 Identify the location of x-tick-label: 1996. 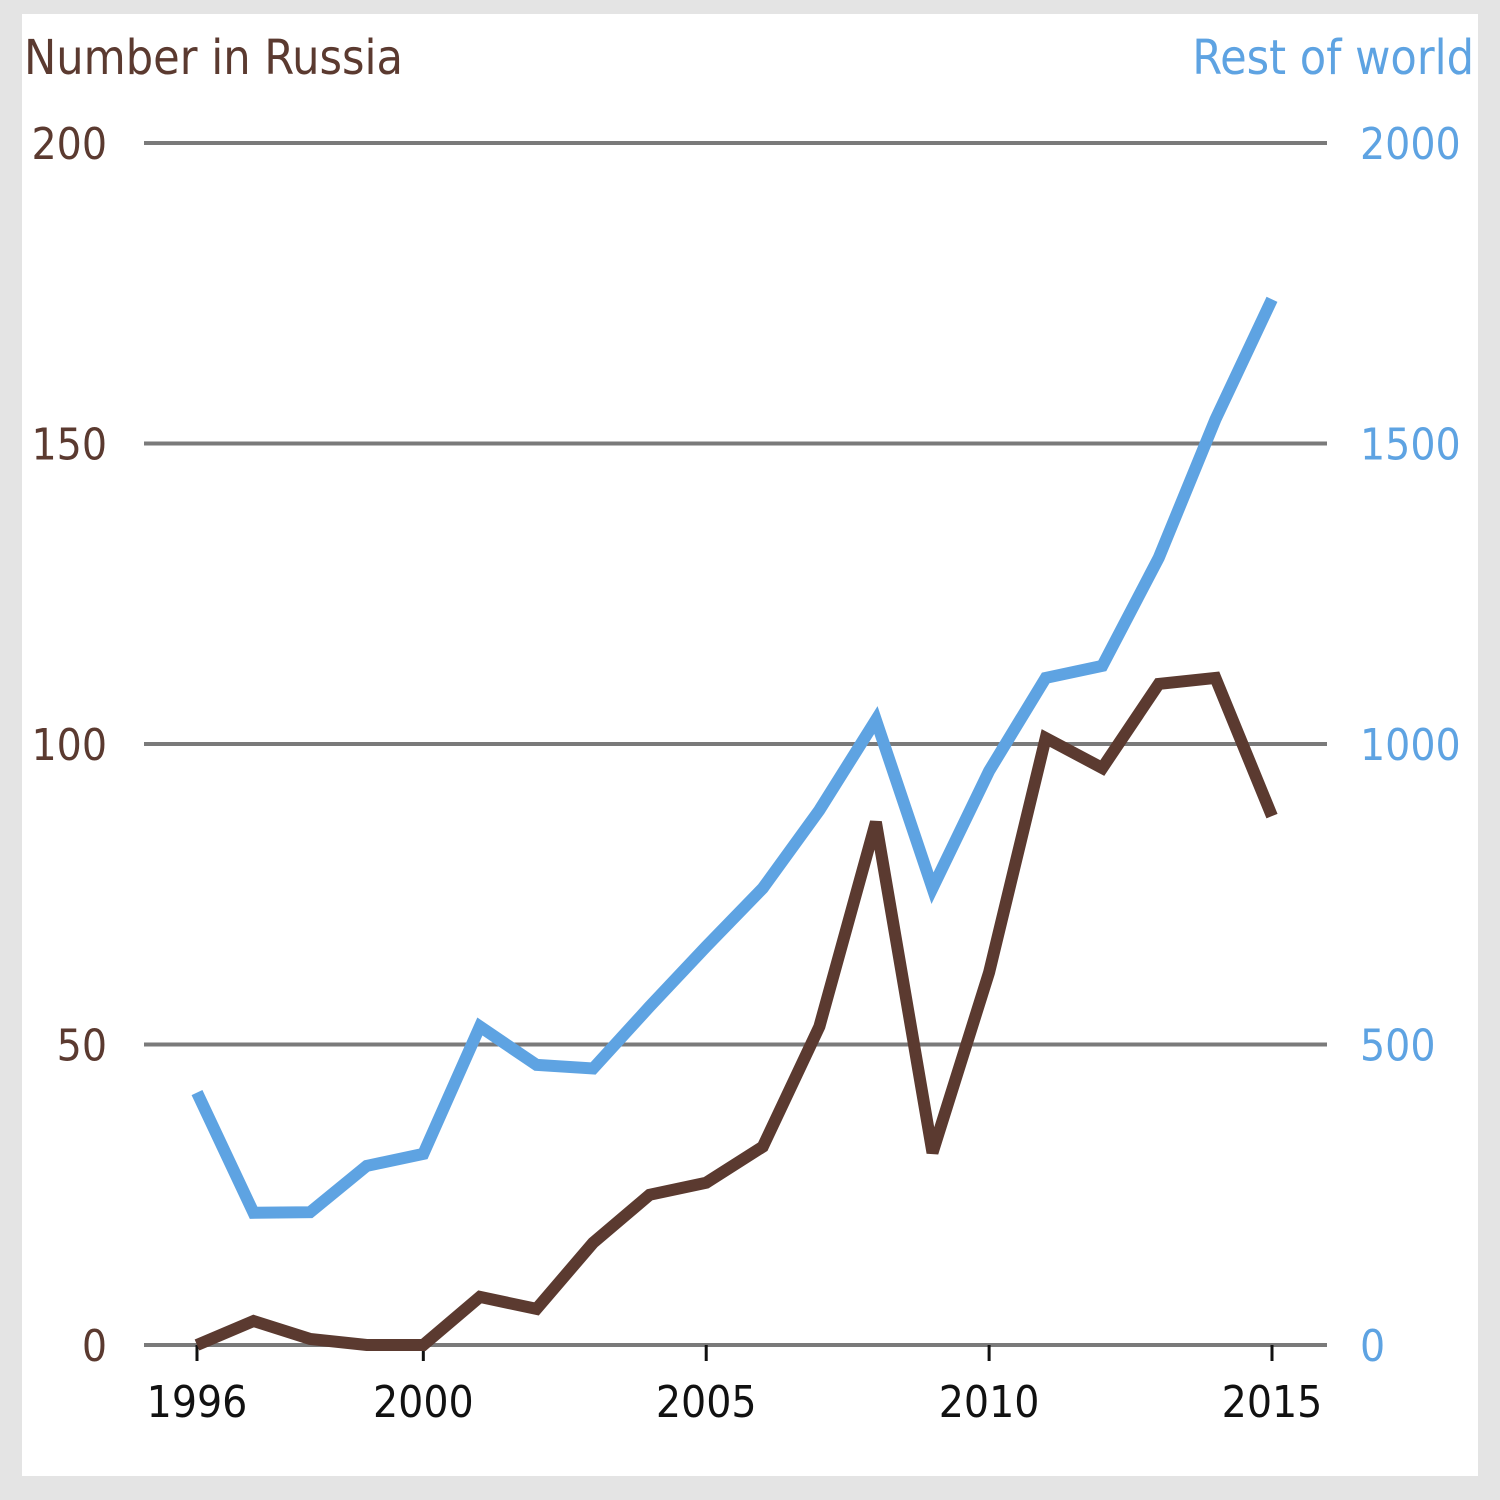
(197, 1402).